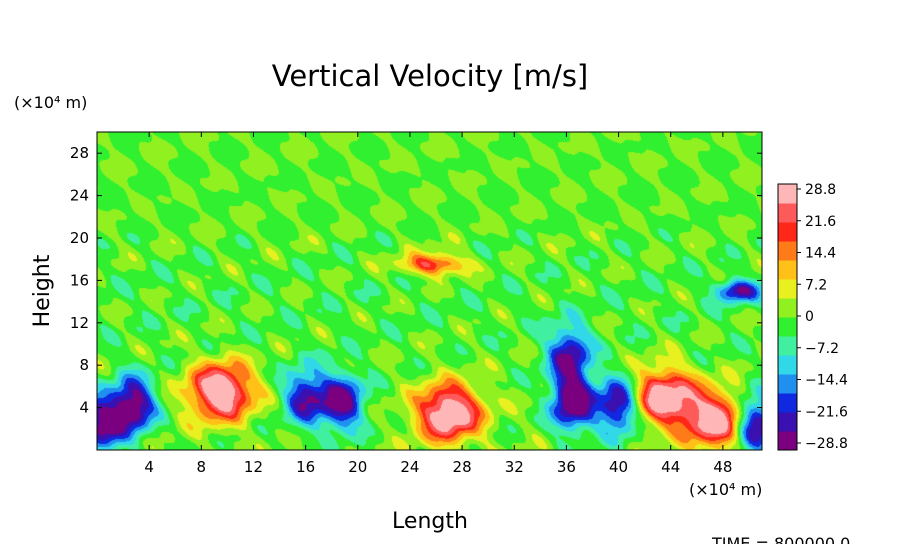 This screenshot has height=544, width=904. What do you see at coordinates (84, 365) in the screenshot?
I see `y-tick-label: 8` at bounding box center [84, 365].